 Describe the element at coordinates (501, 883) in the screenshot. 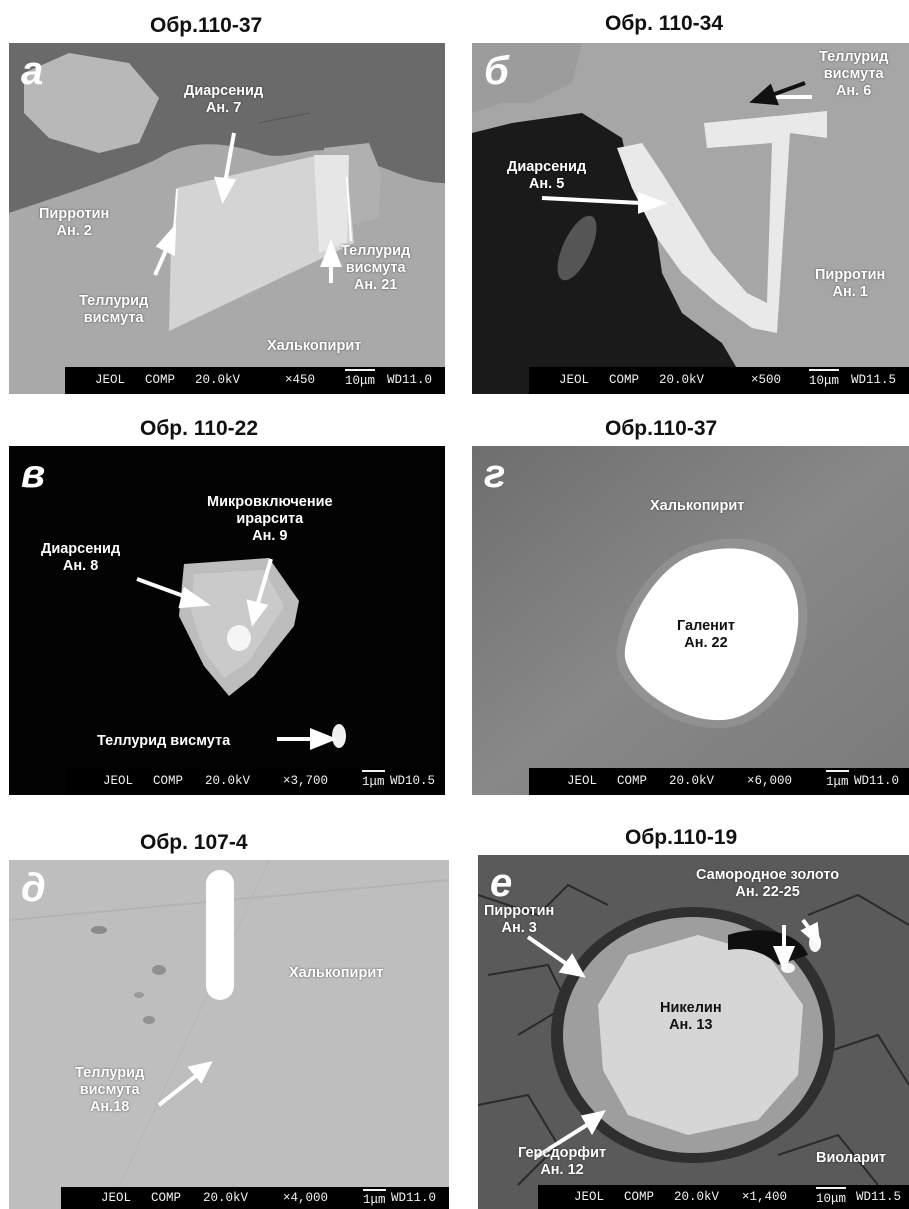

I see `panel-e-letter: е` at that location.